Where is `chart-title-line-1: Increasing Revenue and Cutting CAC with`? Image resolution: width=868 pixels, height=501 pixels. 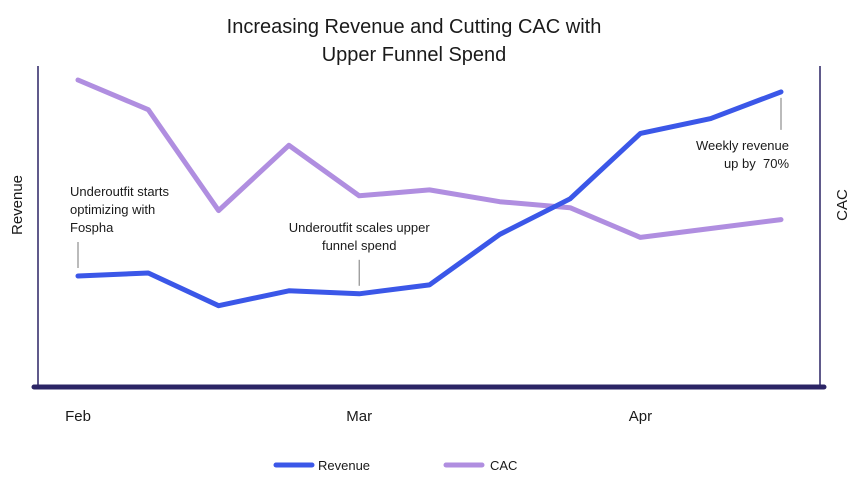 chart-title-line-1: Increasing Revenue and Cutting CAC with is located at coordinates (414, 27).